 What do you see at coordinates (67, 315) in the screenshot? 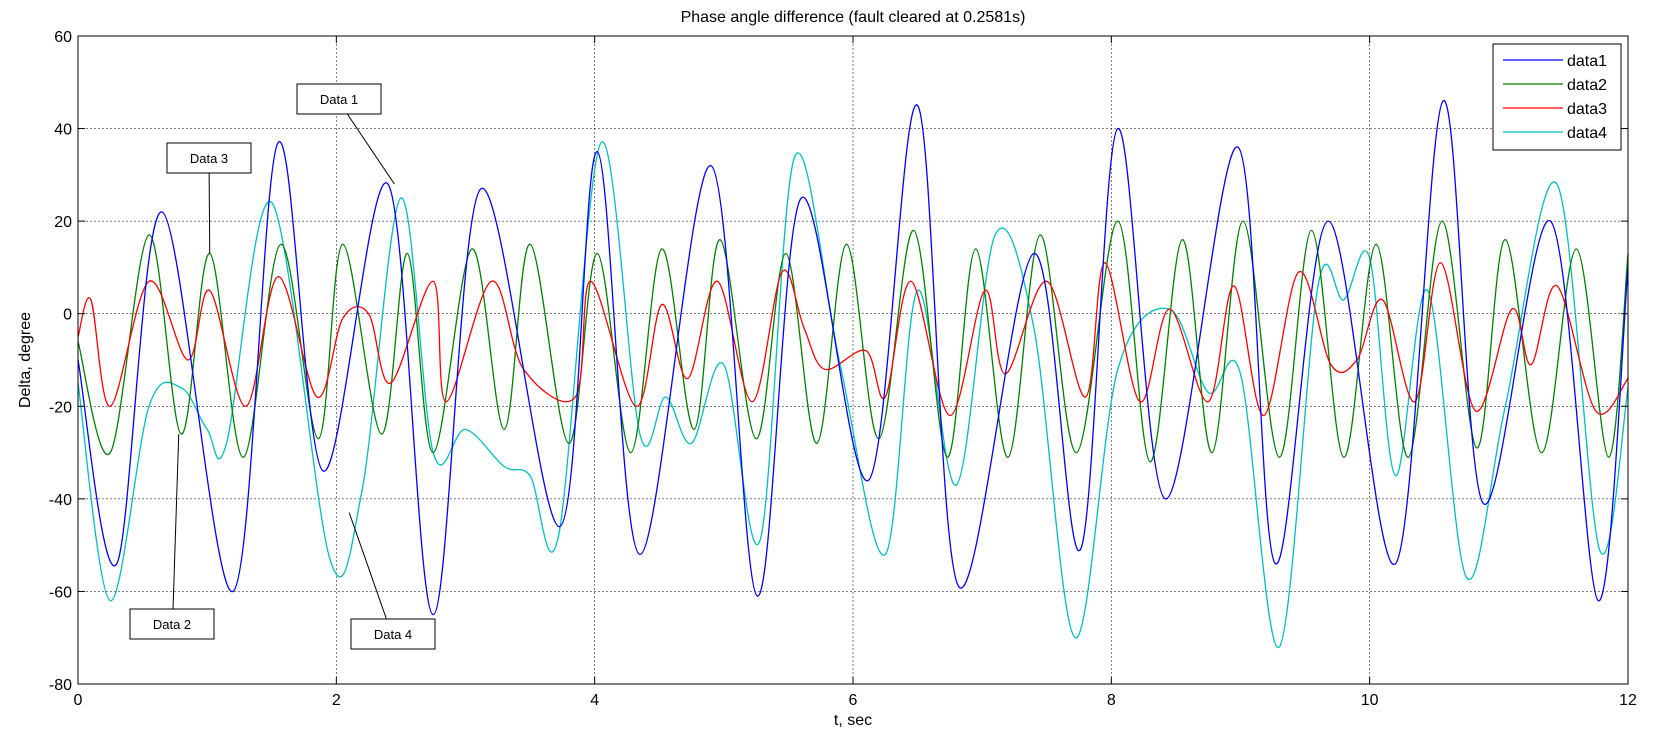
I see `y-tick-label: 0` at bounding box center [67, 315].